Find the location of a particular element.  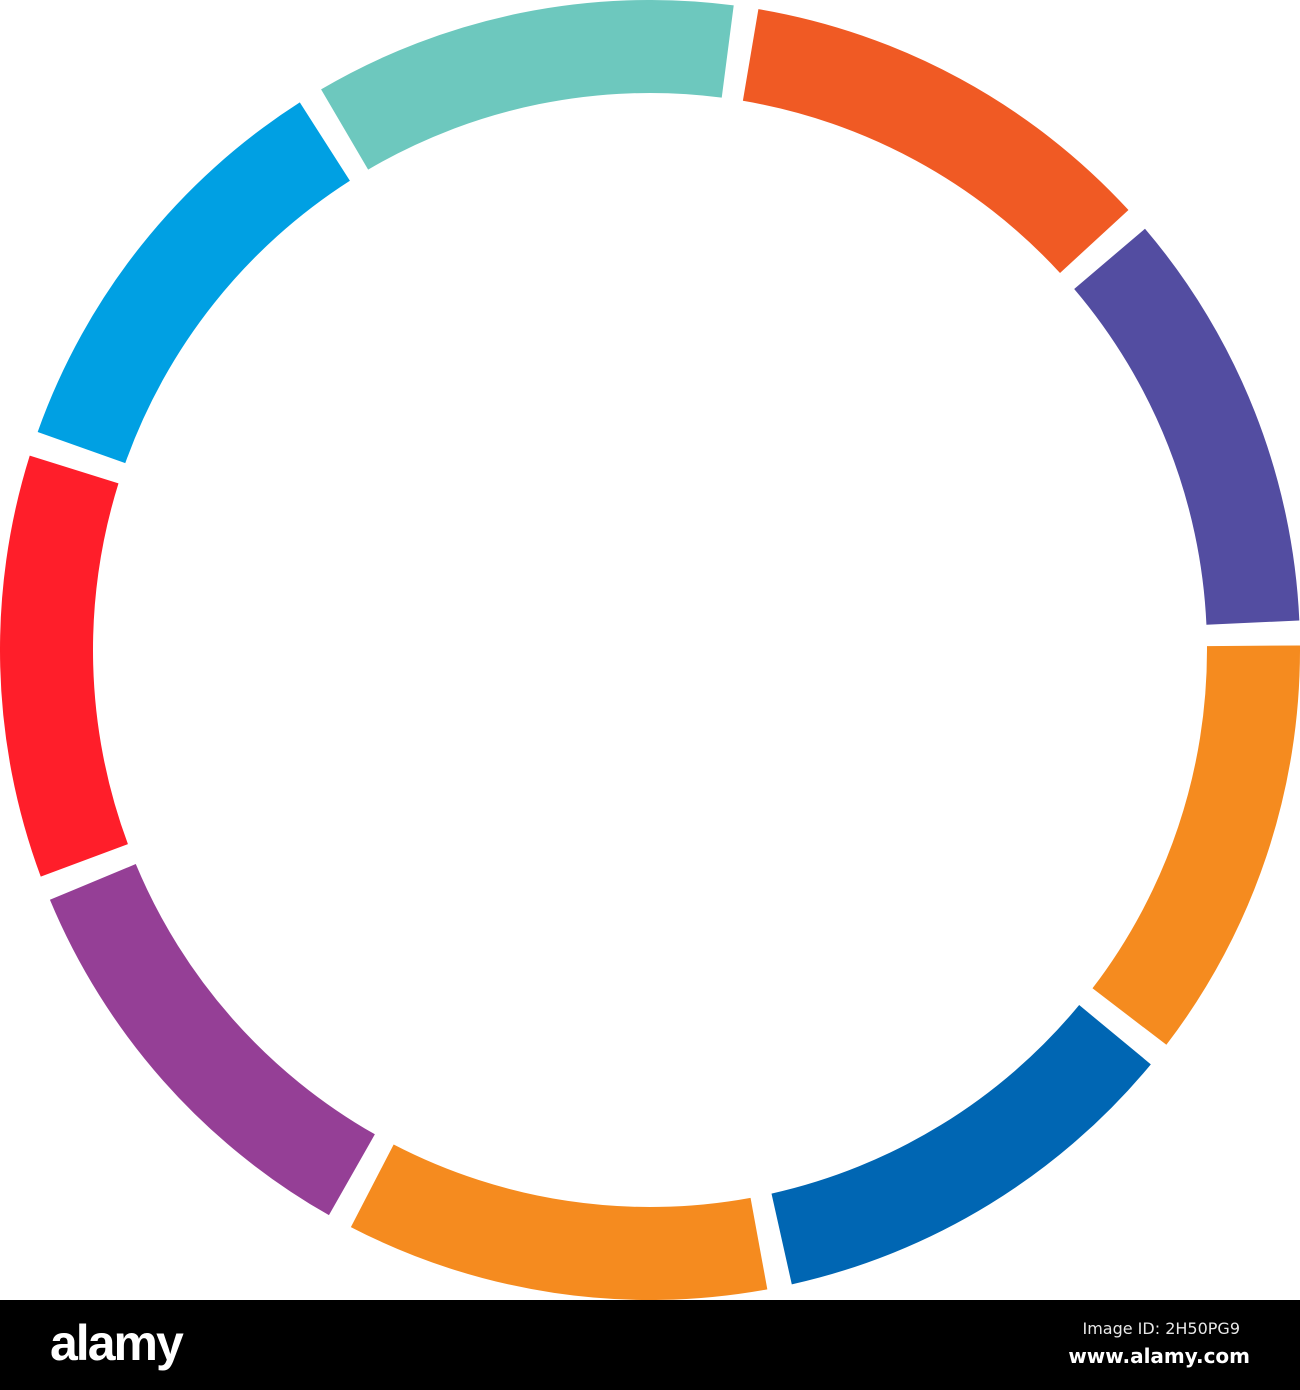

watermark-bar: alamy Image ID: 2H50PG9 www.alamy.com is located at coordinates (650, 1345).